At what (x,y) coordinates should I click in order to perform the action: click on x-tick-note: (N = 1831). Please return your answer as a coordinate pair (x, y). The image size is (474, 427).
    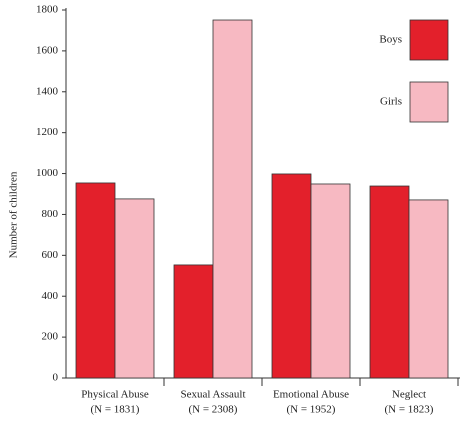
    Looking at the image, I should click on (115, 410).